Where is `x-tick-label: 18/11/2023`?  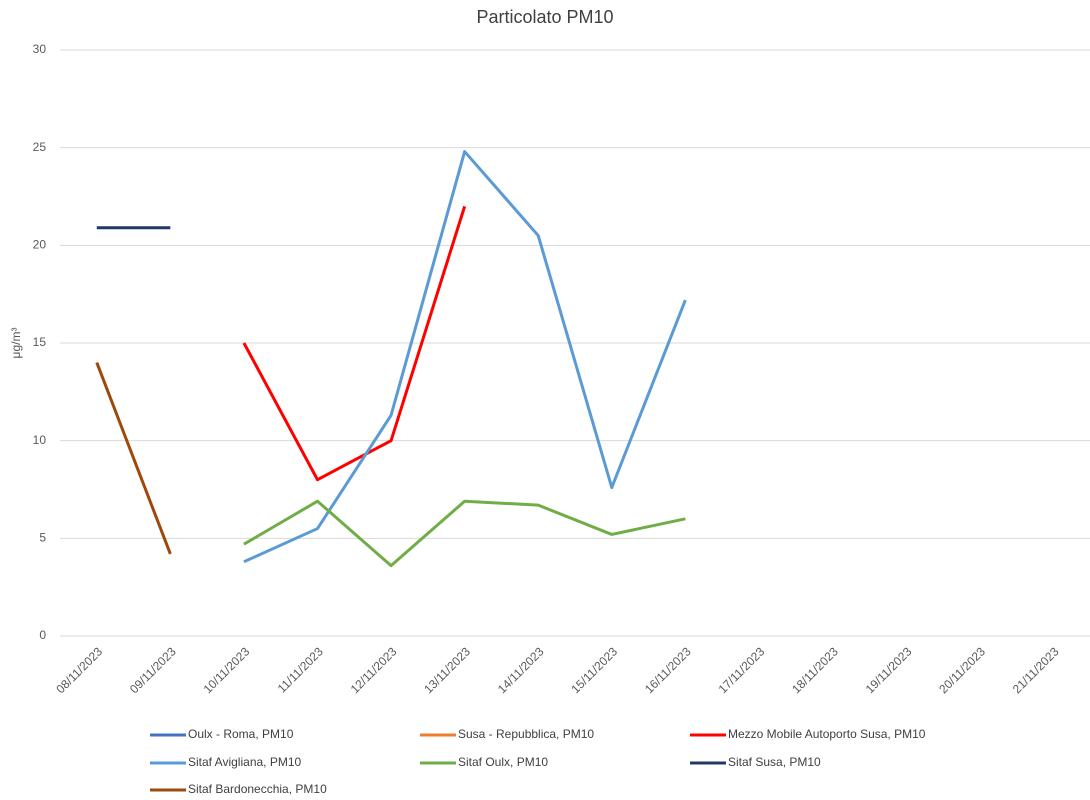
x-tick-label: 18/11/2023 is located at coordinates (815, 670).